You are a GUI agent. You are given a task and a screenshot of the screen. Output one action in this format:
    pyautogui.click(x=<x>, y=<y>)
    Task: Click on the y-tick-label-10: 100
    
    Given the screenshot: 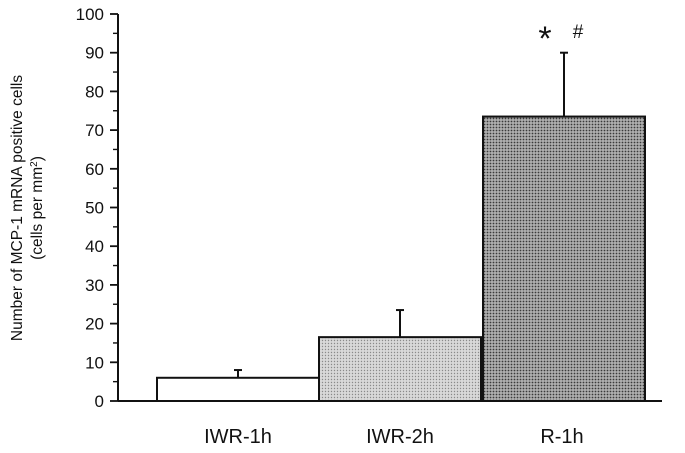 What is the action you would take?
    pyautogui.click(x=90, y=14)
    